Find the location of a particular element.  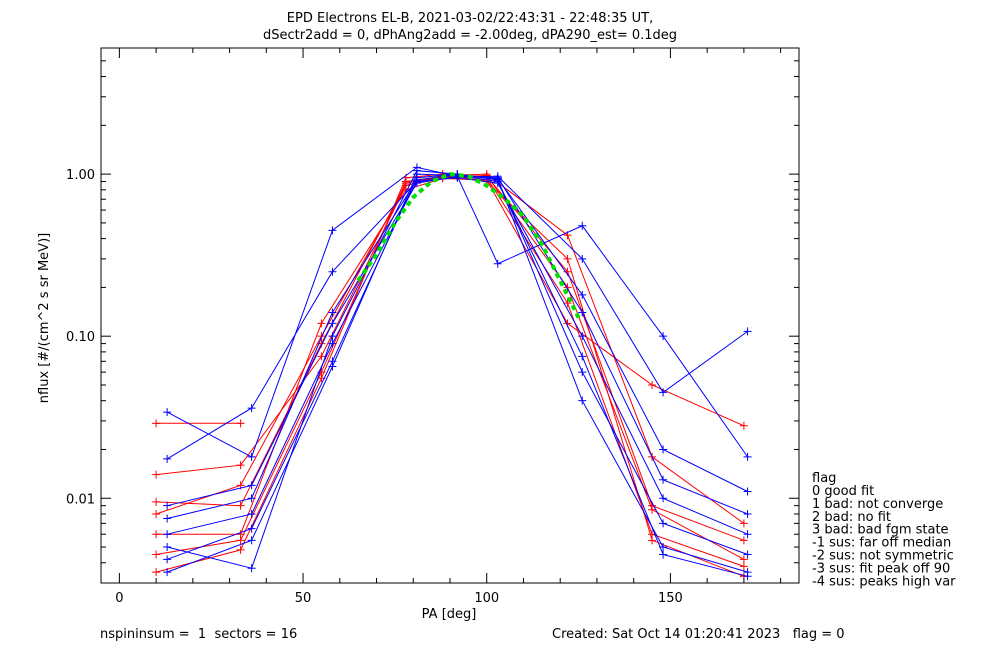

x-tick-label: 50 is located at coordinates (303, 598).